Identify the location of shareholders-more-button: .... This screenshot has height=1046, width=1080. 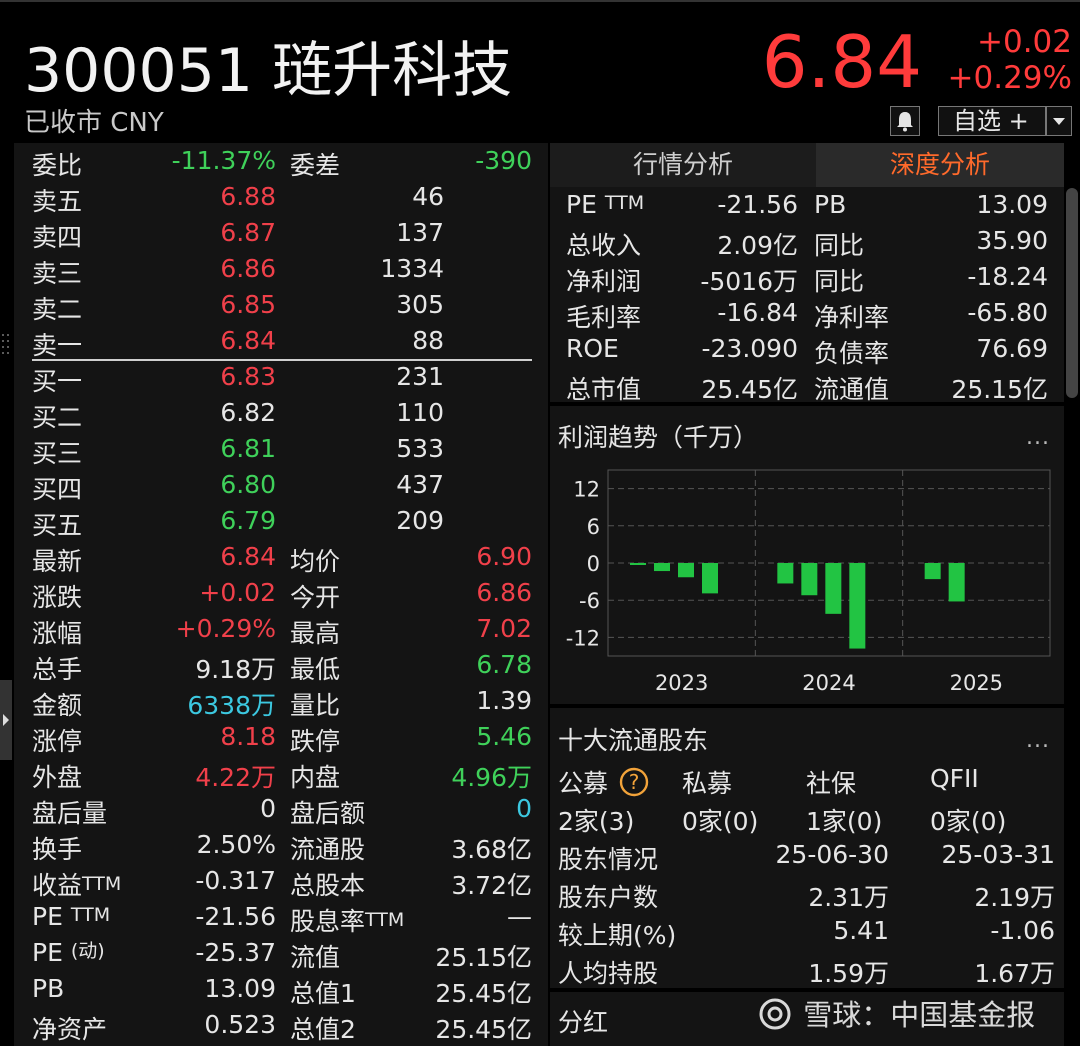
(1038, 740).